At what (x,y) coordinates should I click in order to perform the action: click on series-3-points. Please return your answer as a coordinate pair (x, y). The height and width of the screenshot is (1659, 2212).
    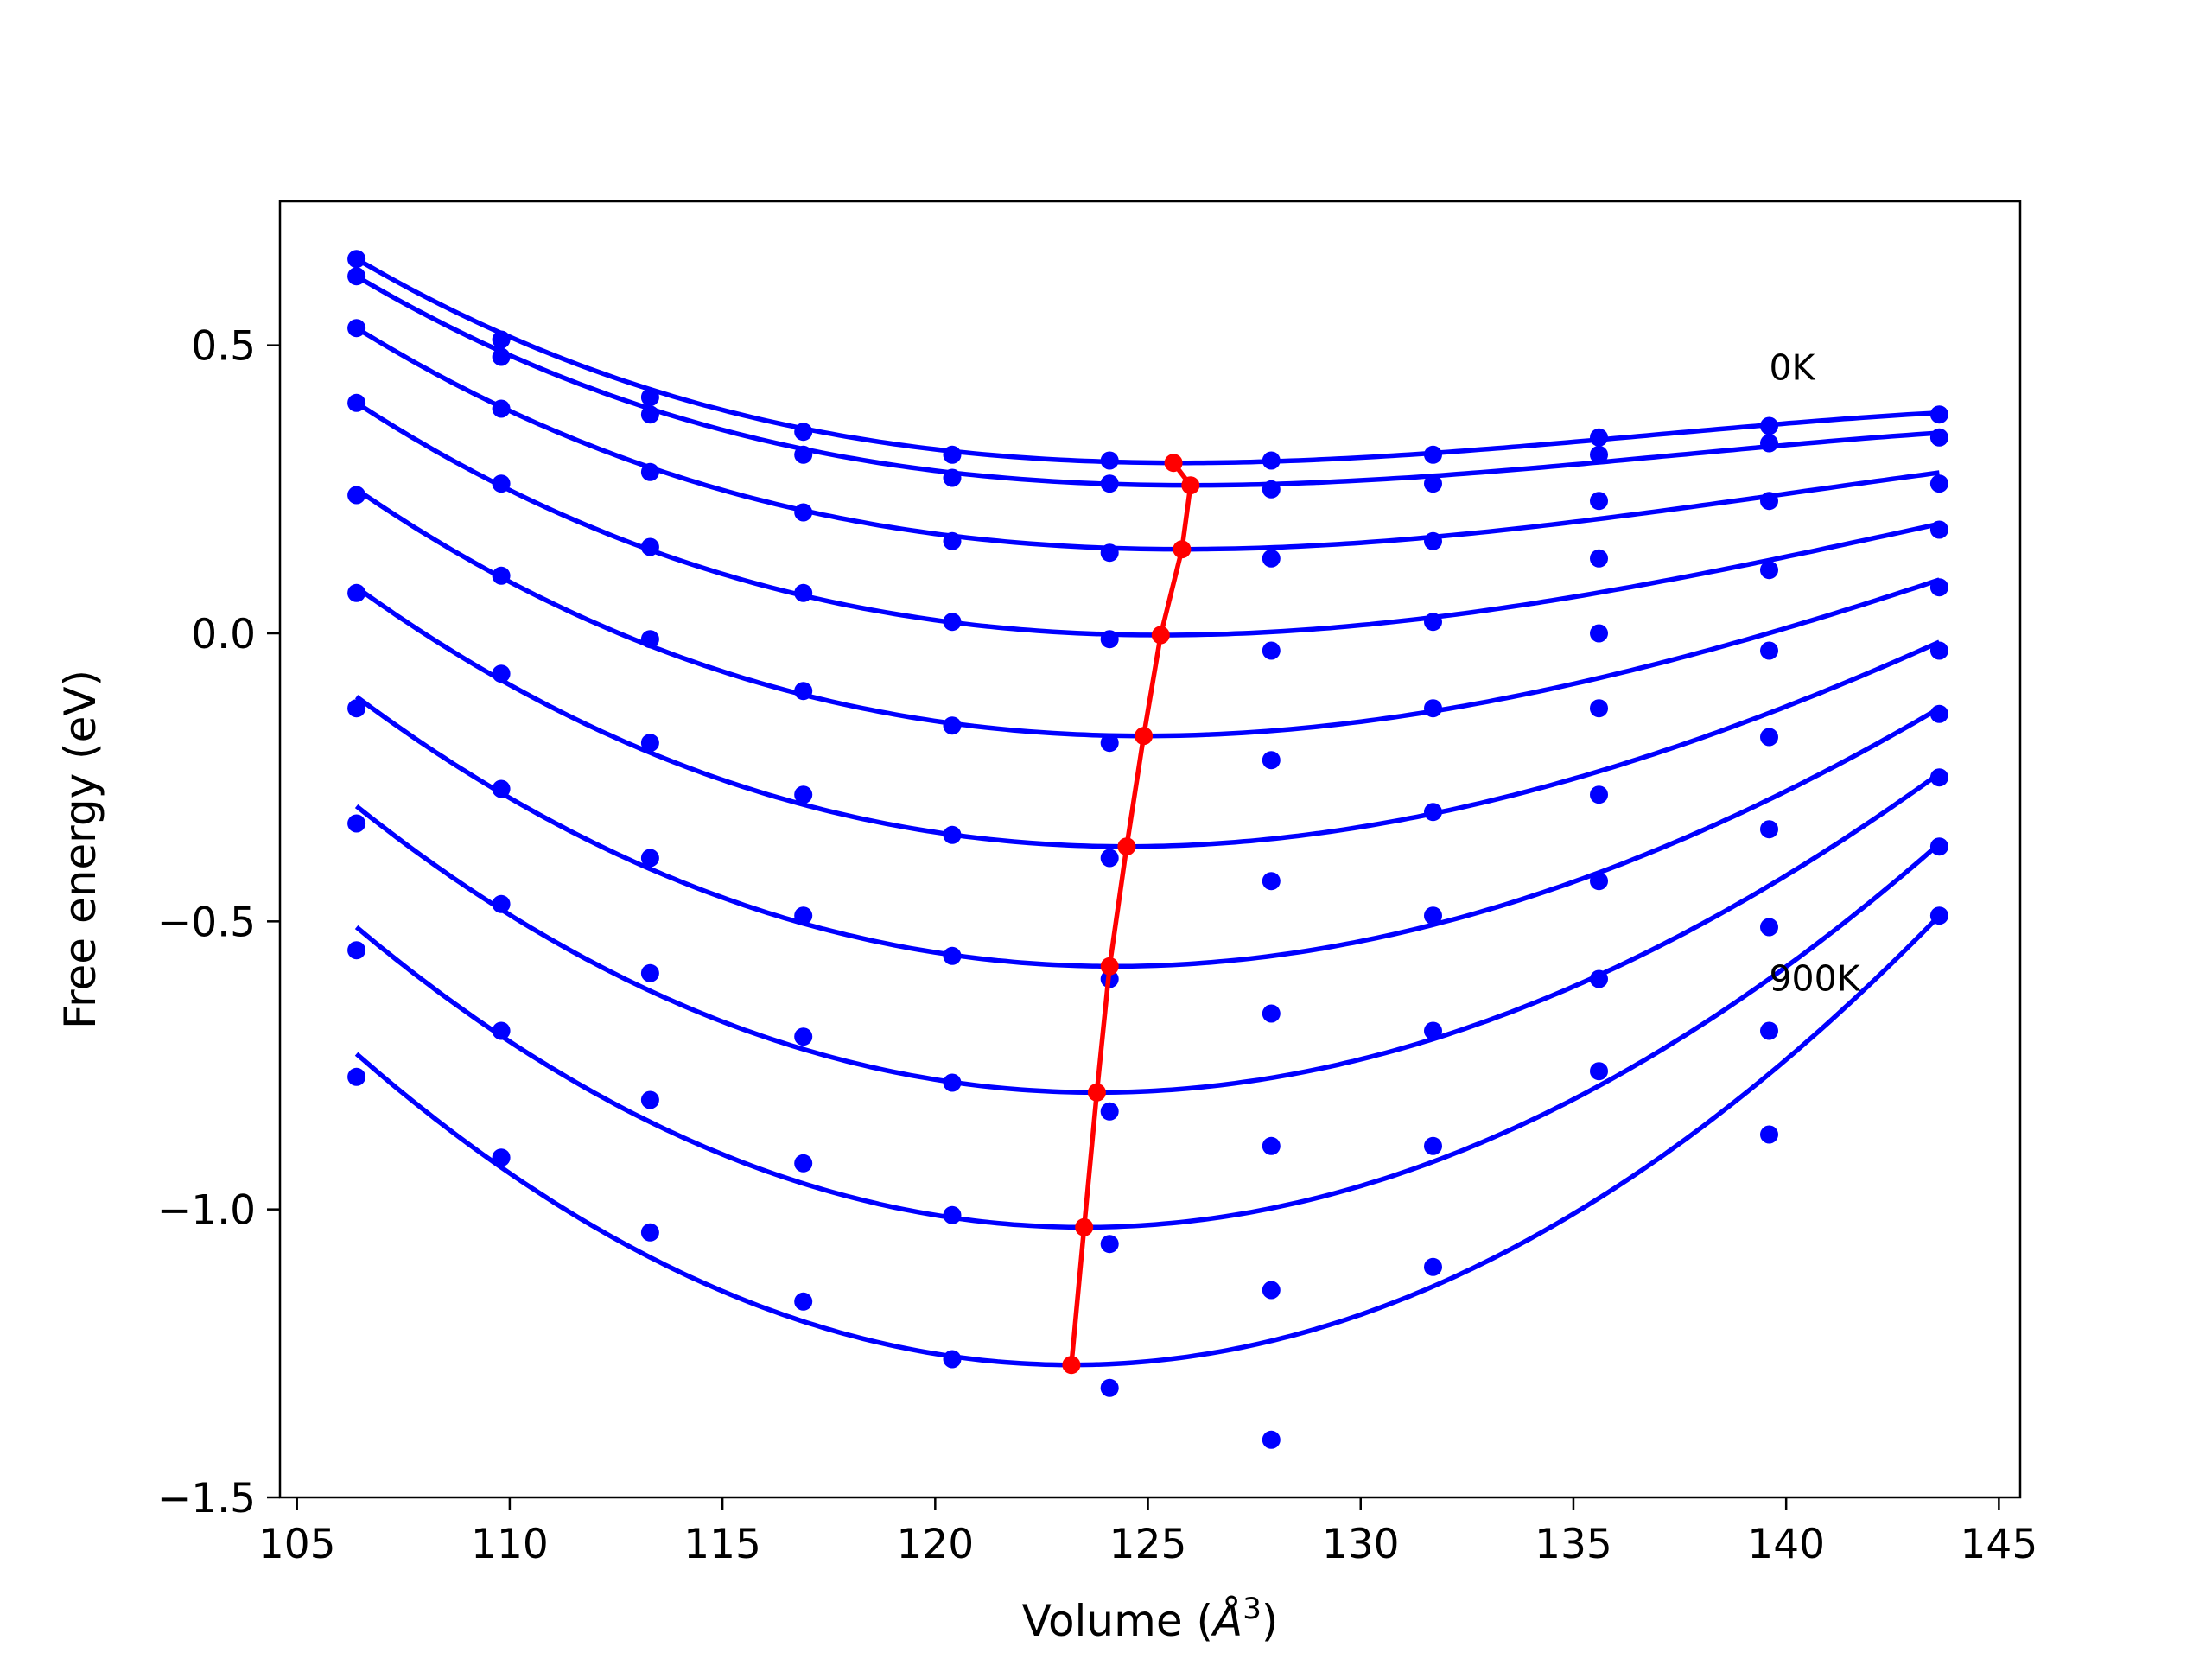
    Looking at the image, I should click on (1147, 526).